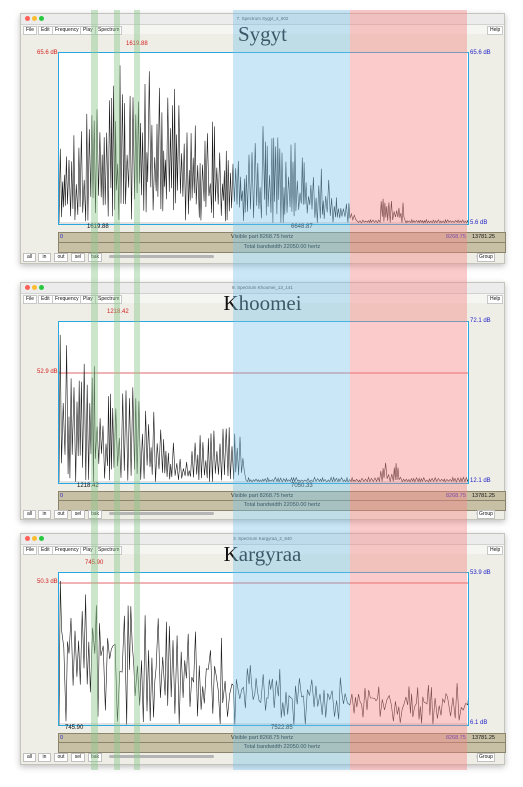  I want to click on top-left-db-label: 65.6 dB, so click(47, 53).